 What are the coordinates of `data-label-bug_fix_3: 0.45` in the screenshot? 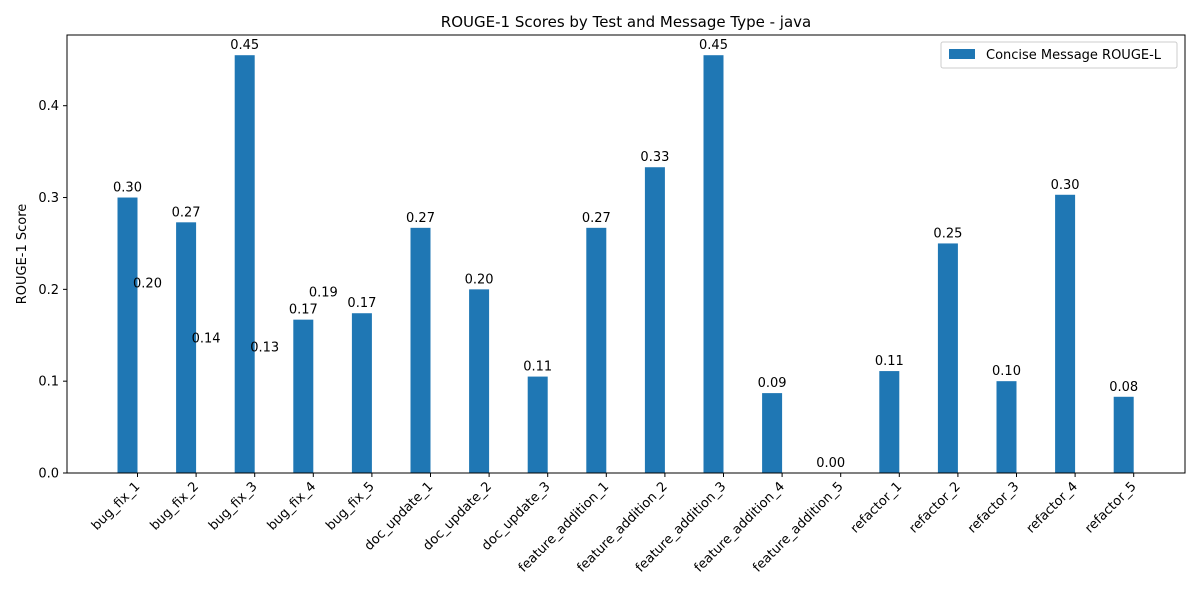 It's located at (244, 45).